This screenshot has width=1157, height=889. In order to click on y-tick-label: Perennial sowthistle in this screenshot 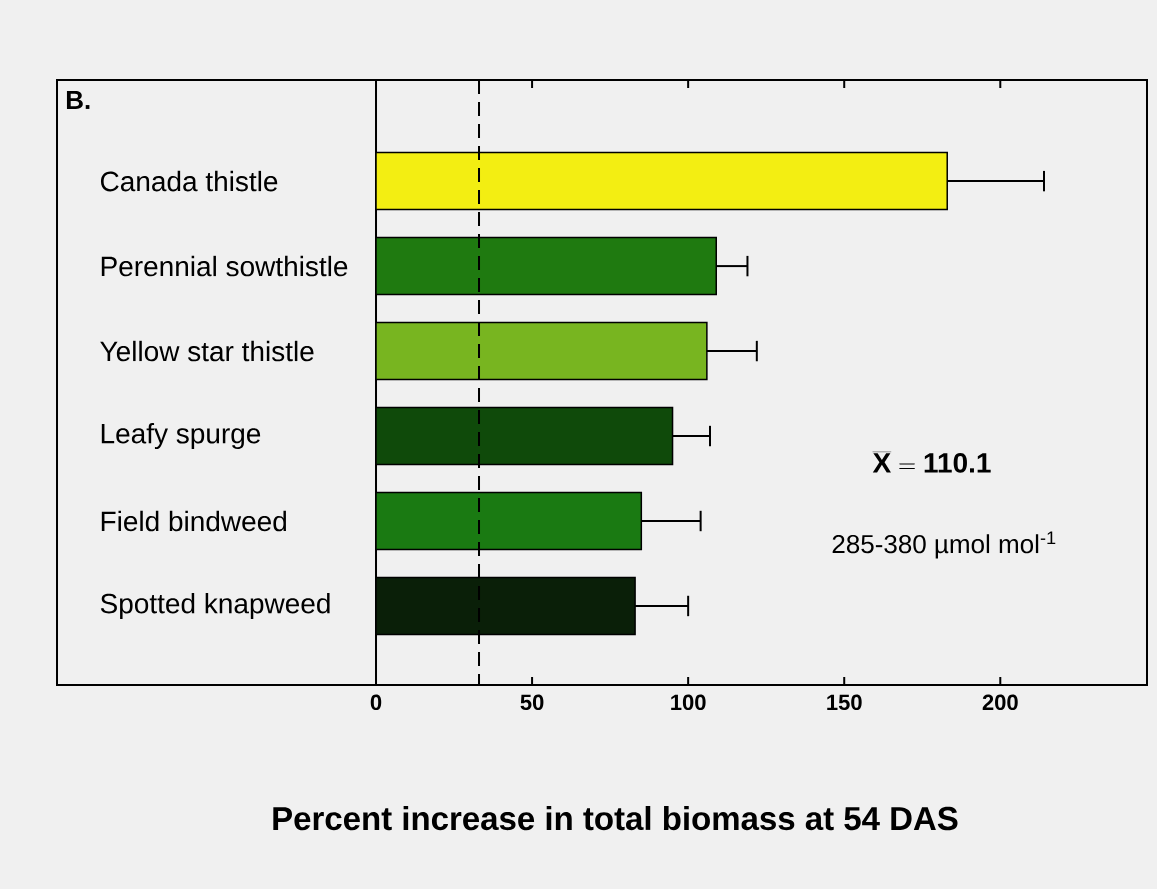, I will do `click(224, 266)`.